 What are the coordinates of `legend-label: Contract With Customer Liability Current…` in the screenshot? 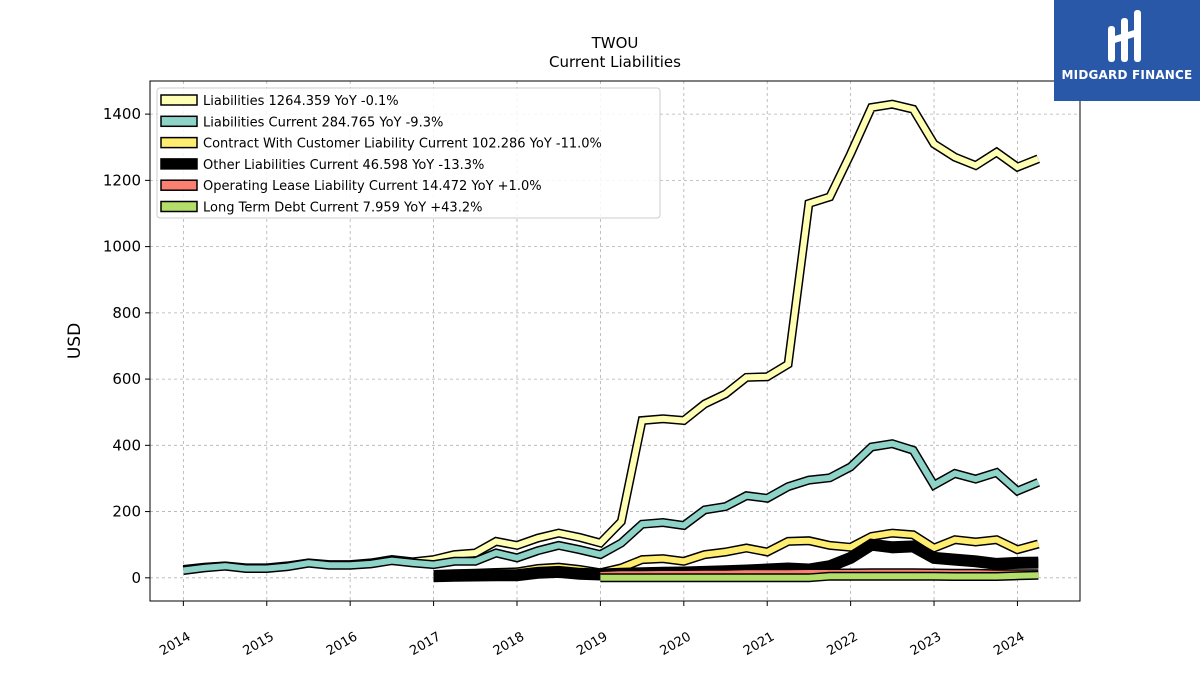 It's located at (402, 144).